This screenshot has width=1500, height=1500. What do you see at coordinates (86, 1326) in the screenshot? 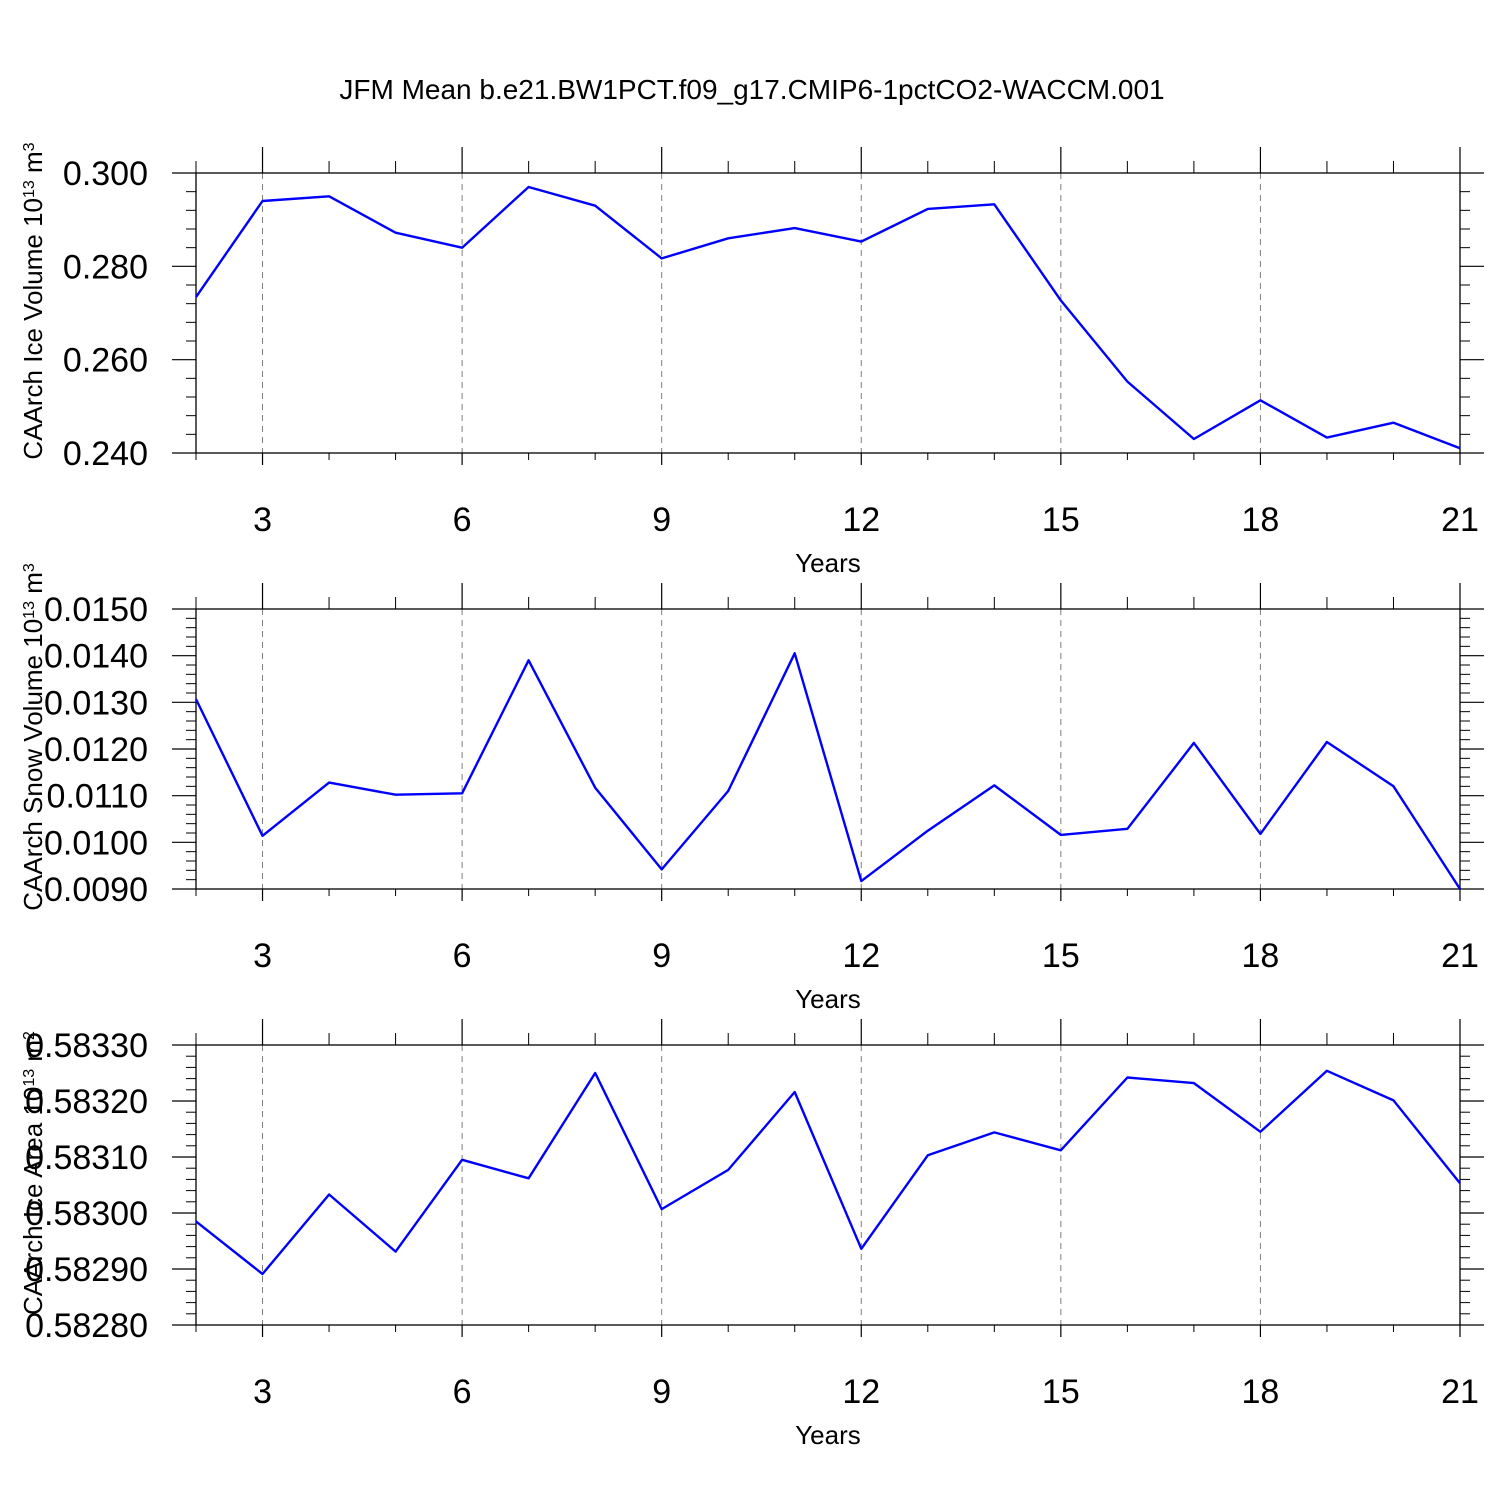
I see `y-tick-label: 0.58280` at bounding box center [86, 1326].